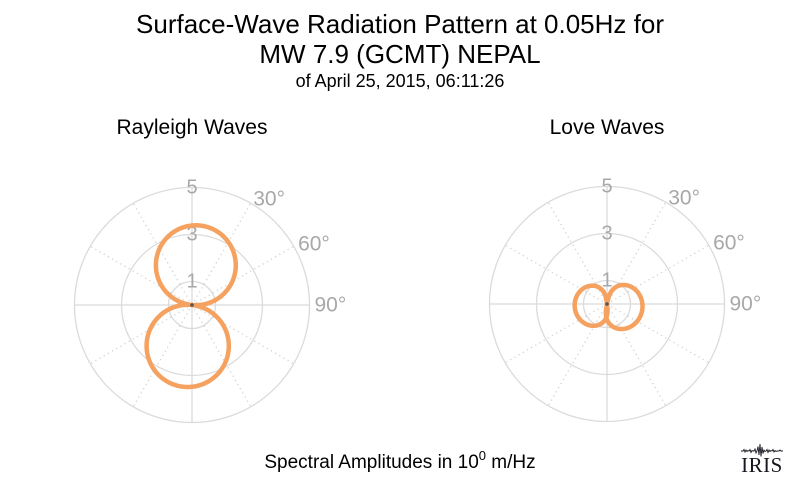 The image size is (800, 496). What do you see at coordinates (511, 462) in the screenshot?
I see `caption-suffix: m/Hz` at bounding box center [511, 462].